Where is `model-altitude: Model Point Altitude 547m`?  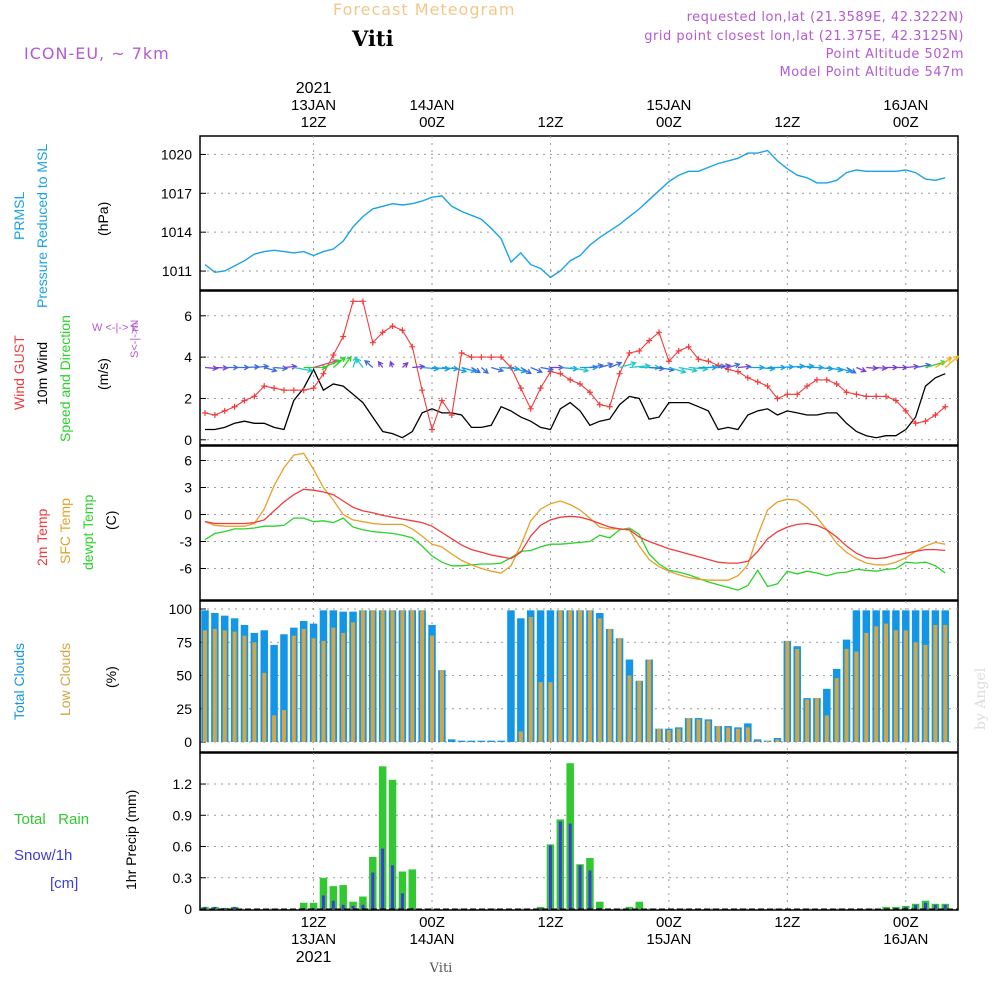
model-altitude: Model Point Altitude 547m is located at coordinates (871, 72).